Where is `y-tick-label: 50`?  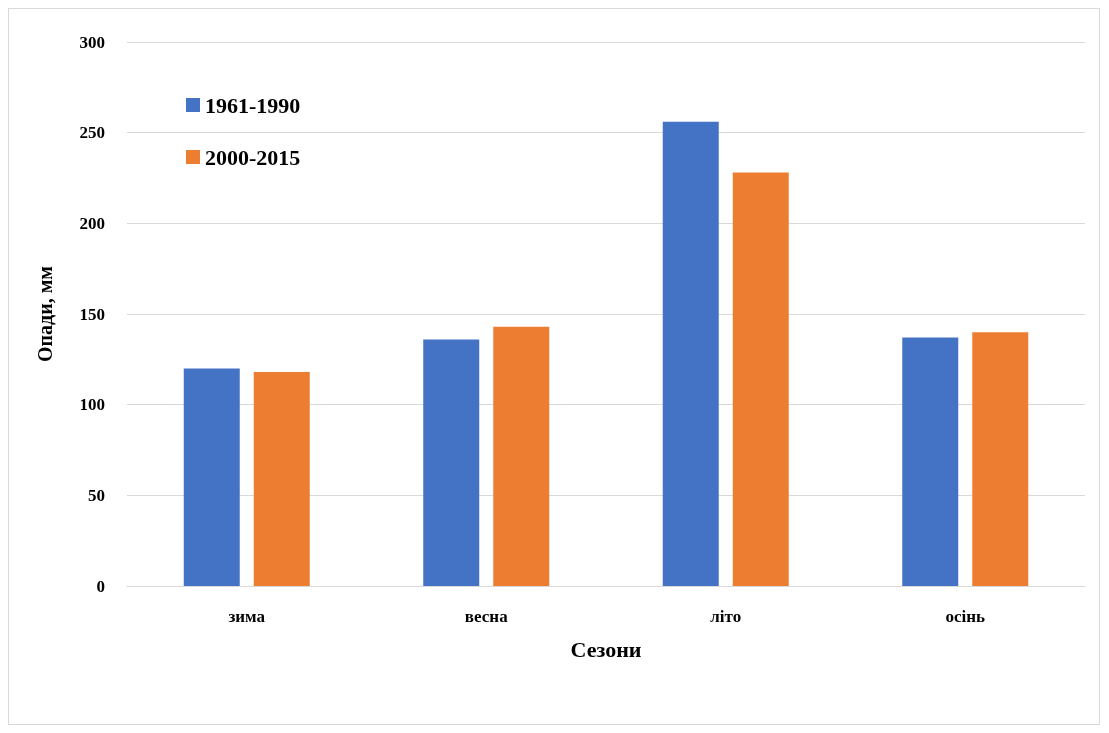 y-tick-label: 50 is located at coordinates (96, 495).